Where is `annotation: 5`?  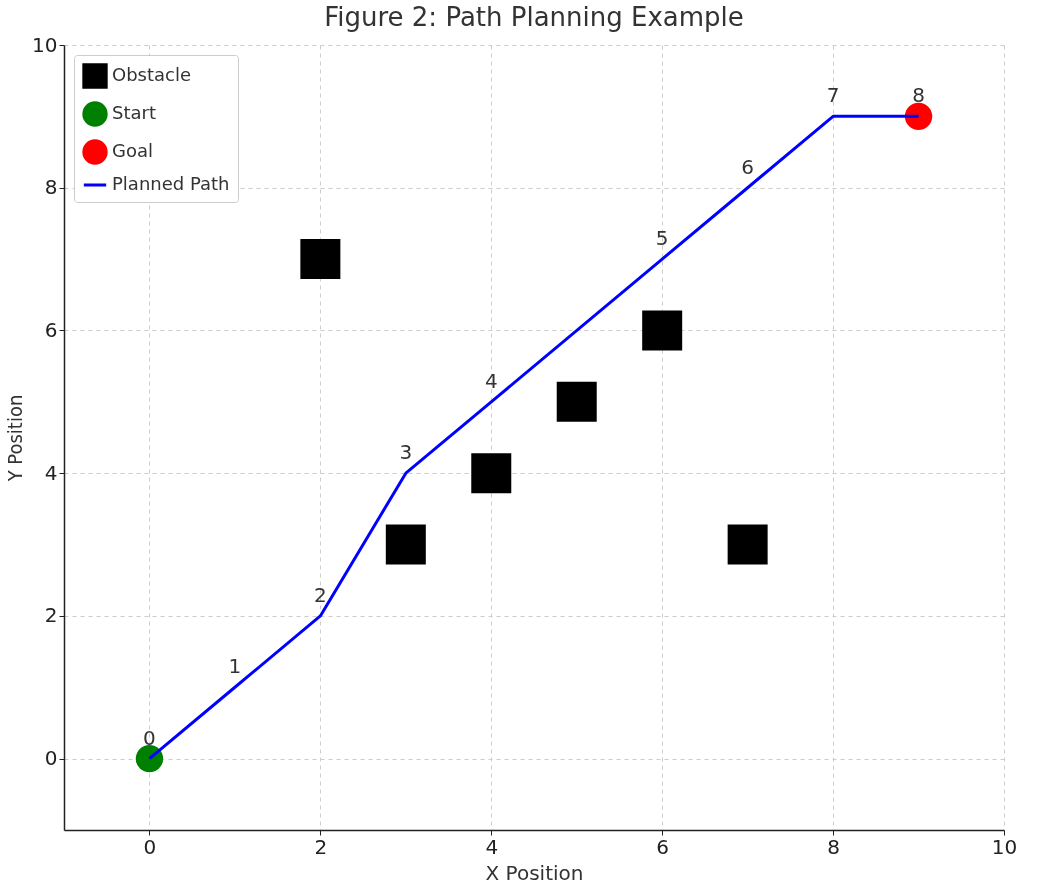 annotation: 5 is located at coordinates (662, 238).